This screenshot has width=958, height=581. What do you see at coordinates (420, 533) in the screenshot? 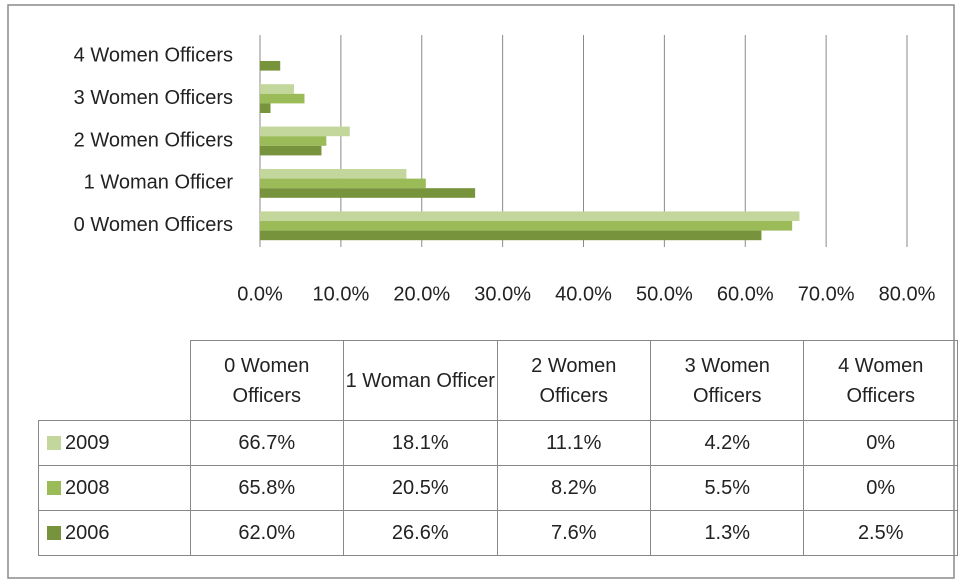
I see `table-cell: 26.6%` at bounding box center [420, 533].